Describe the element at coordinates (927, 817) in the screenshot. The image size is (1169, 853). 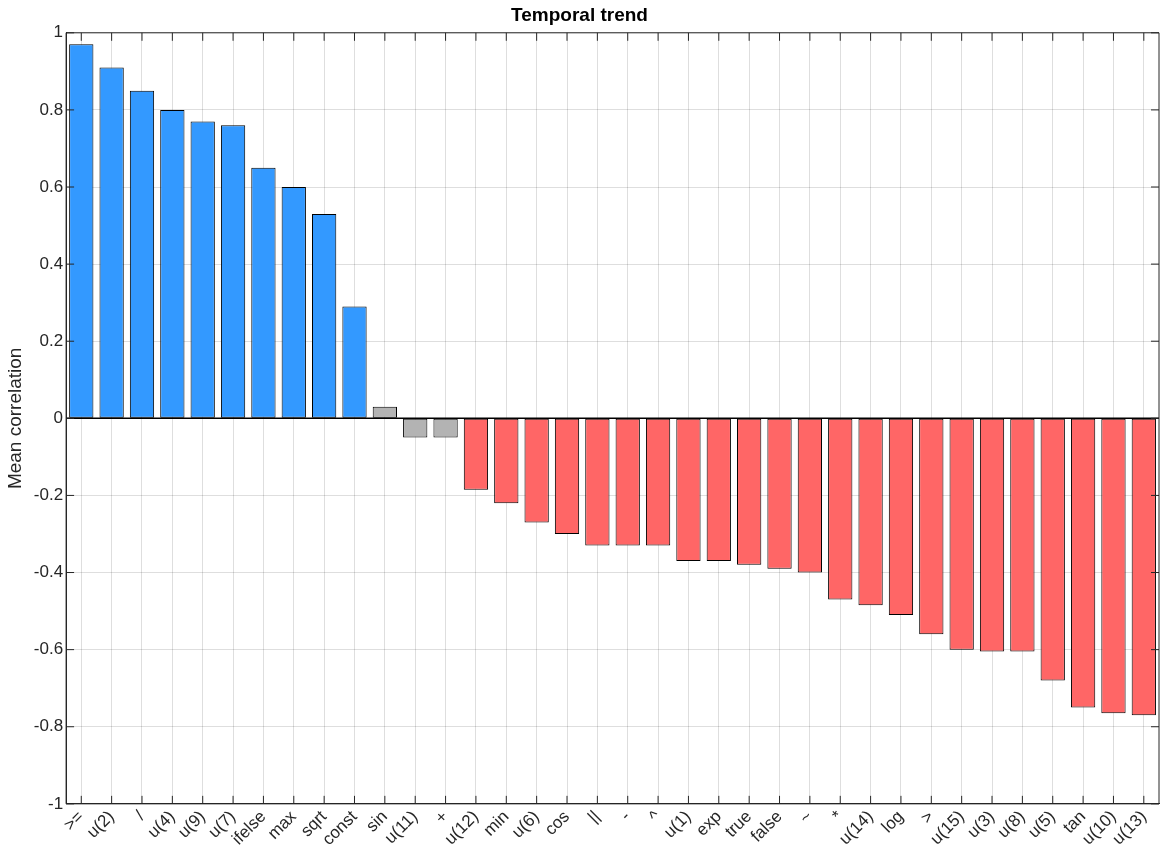
I see `x-tick-label: >` at that location.